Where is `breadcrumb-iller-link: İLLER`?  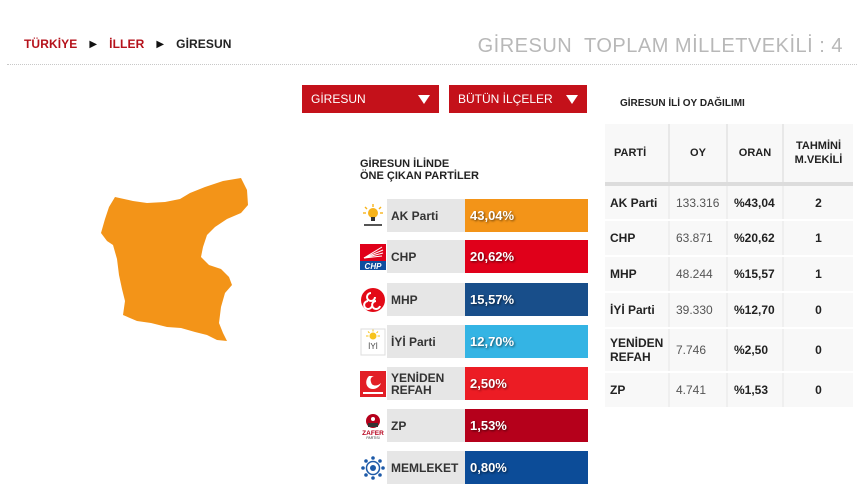 breadcrumb-iller-link: İLLER is located at coordinates (127, 44).